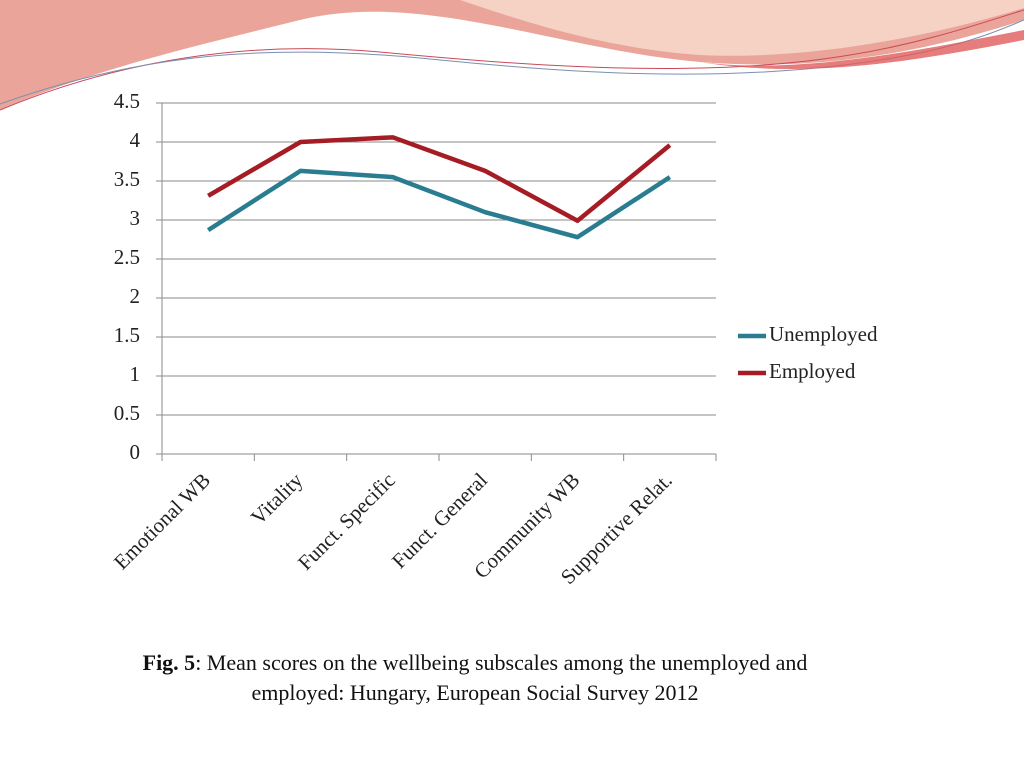 This screenshot has height=768, width=1024. Describe the element at coordinates (439, 520) in the screenshot. I see `x-tick-label: Funct. General` at that location.